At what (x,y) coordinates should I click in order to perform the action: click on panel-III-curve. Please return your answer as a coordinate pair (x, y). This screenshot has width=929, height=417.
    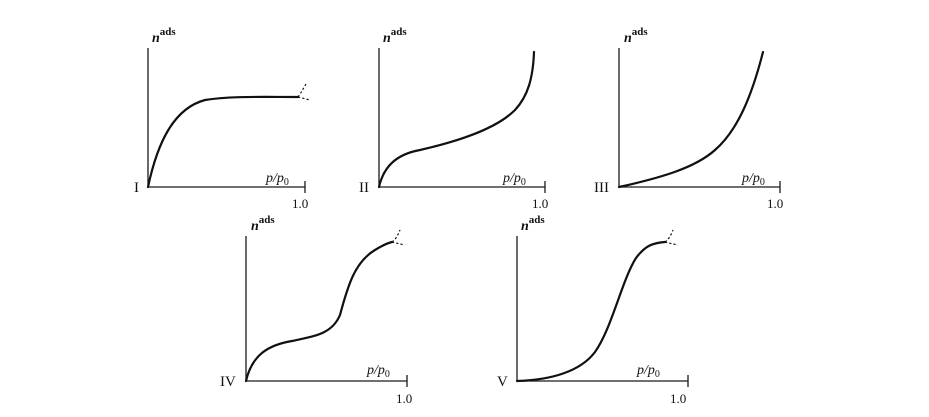
    Looking at the image, I should click on (691, 119).